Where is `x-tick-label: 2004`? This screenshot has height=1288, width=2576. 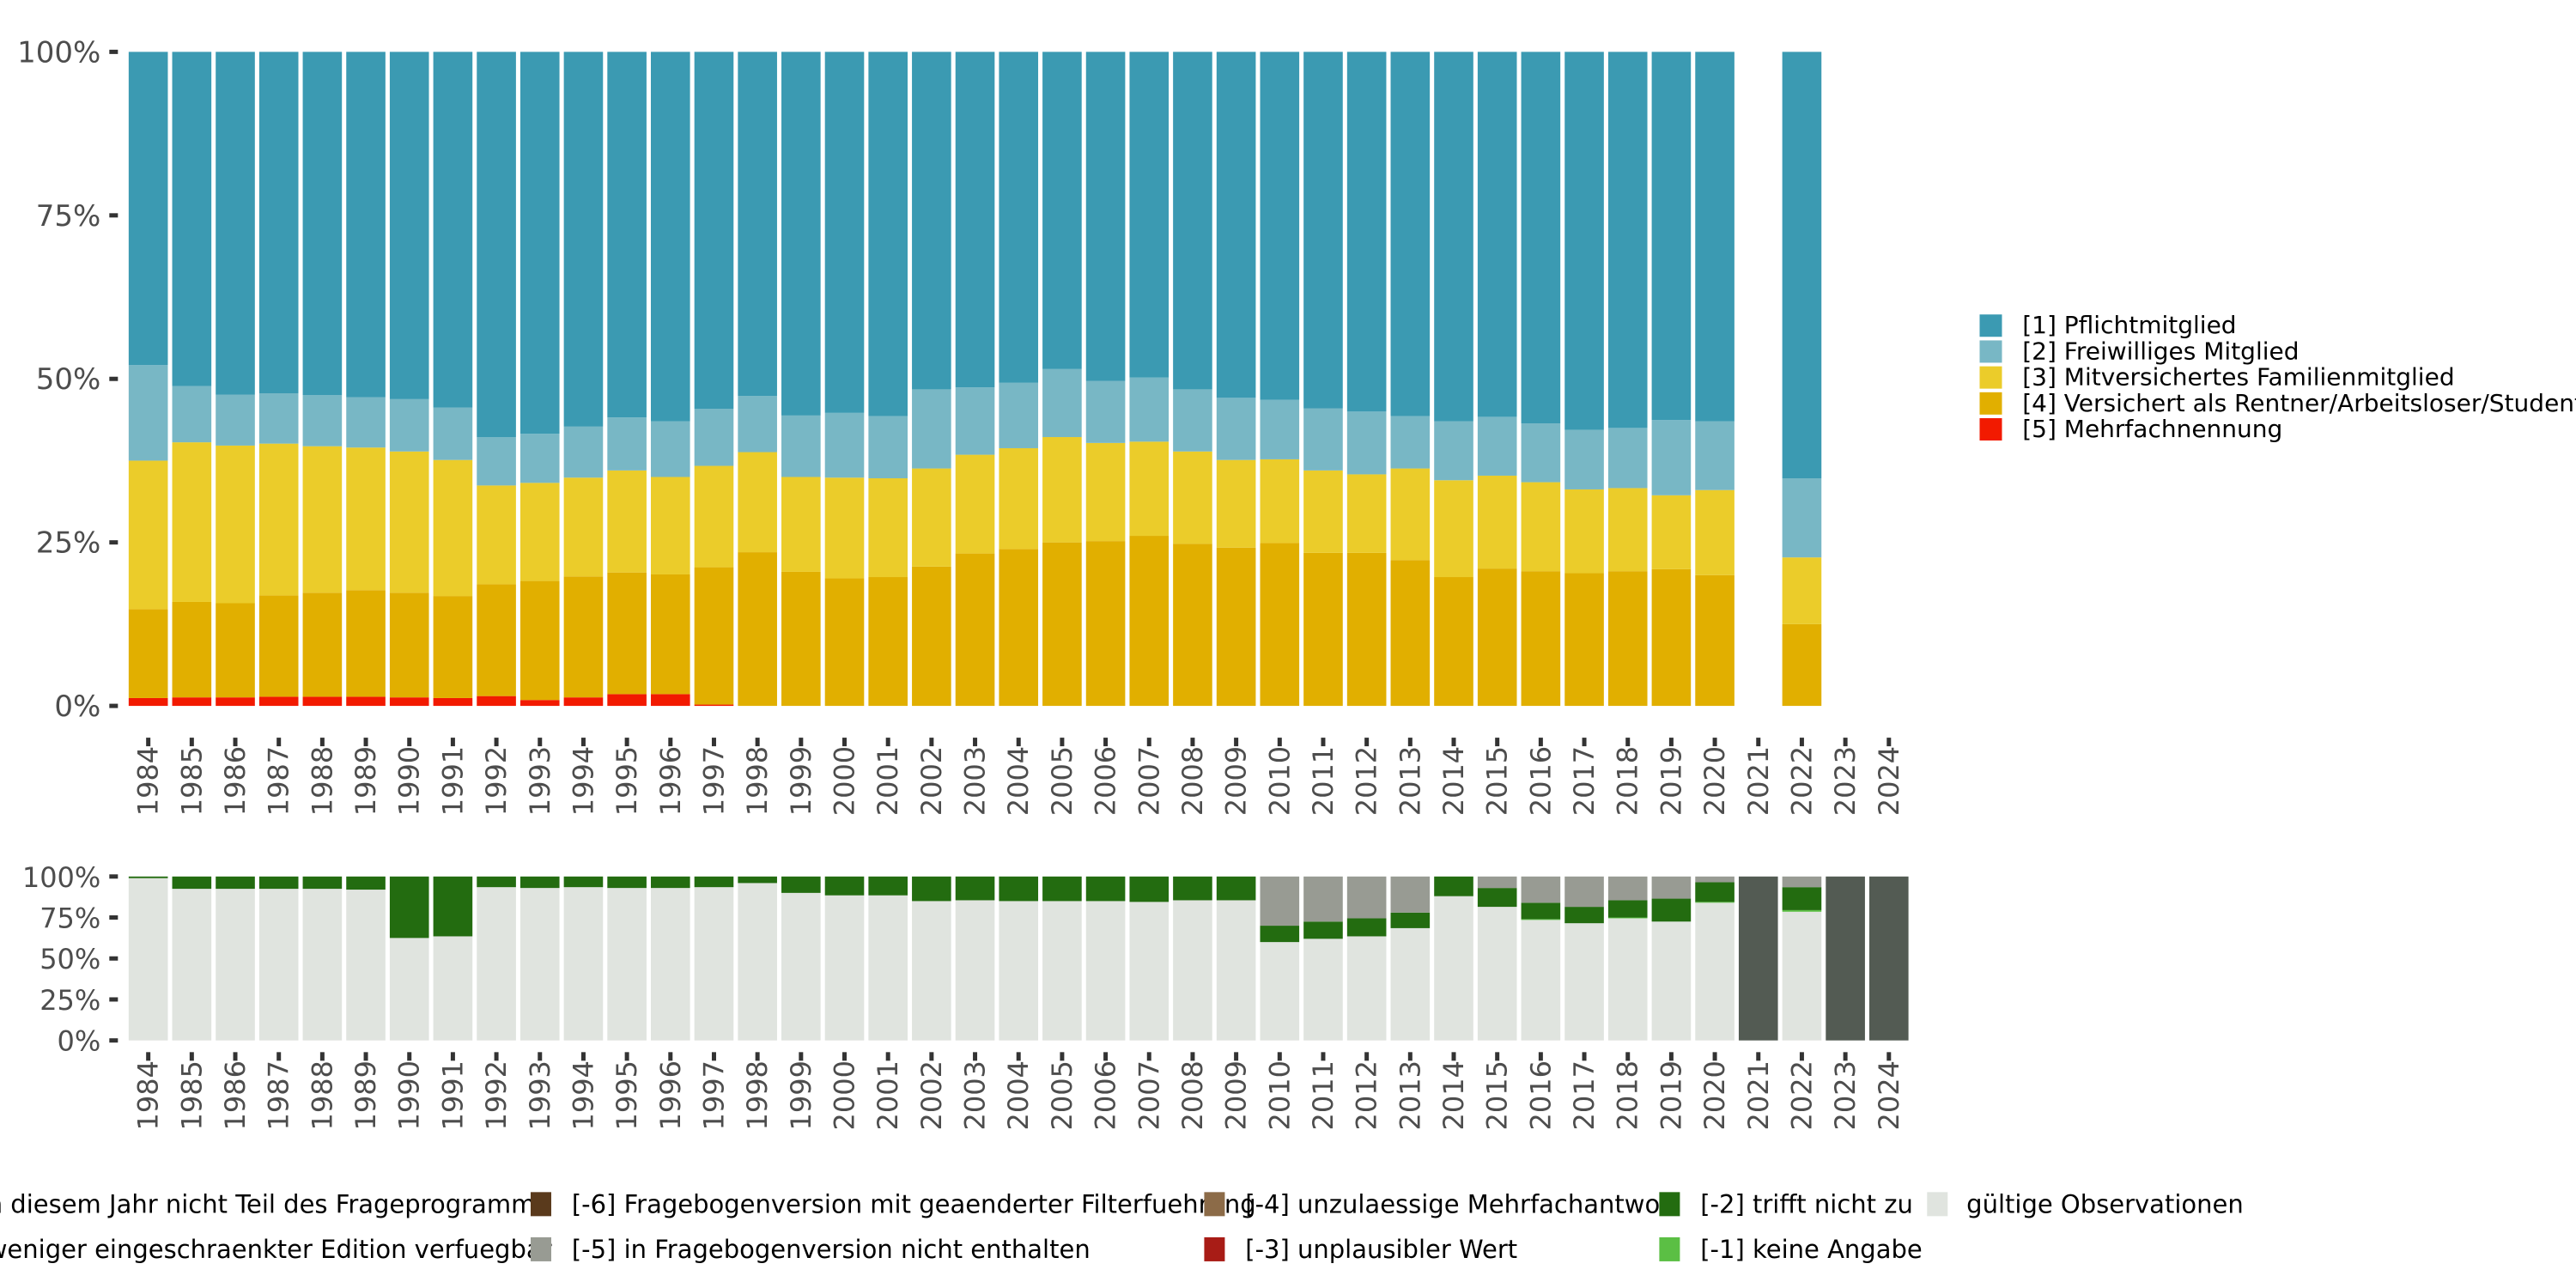
x-tick-label: 2004 is located at coordinates (1018, 781).